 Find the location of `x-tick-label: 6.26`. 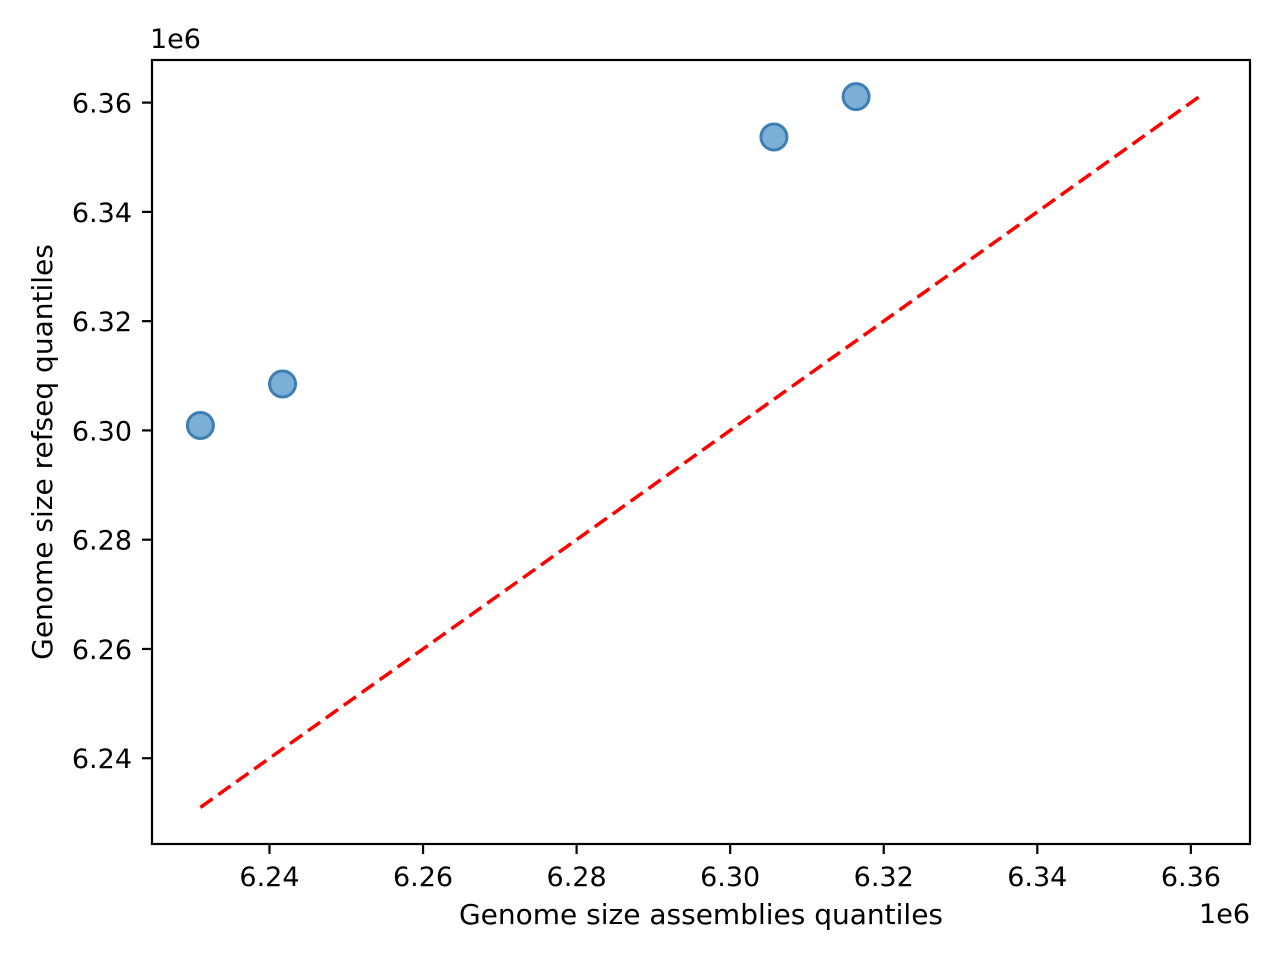

x-tick-label: 6.26 is located at coordinates (423, 877).